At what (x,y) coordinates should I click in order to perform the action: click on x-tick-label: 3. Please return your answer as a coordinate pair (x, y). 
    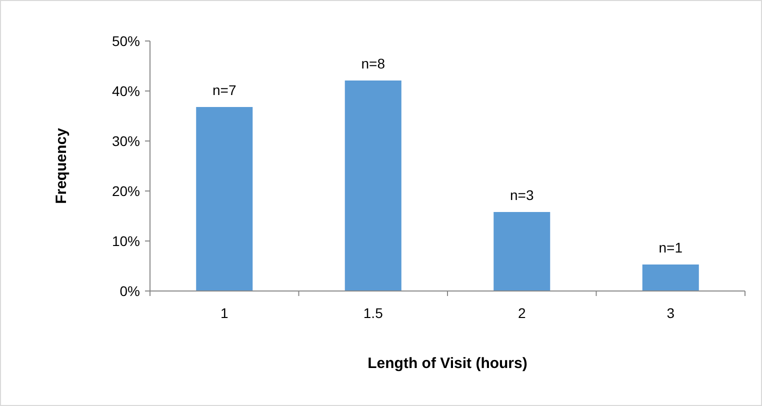
    Looking at the image, I should click on (670, 313).